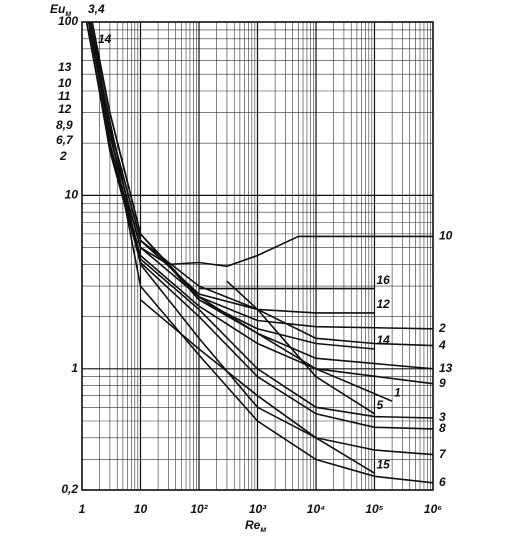 Image resolution: width=509 pixels, height=539 pixels. What do you see at coordinates (442, 383) in the screenshot?
I see `curve-label: 9` at bounding box center [442, 383].